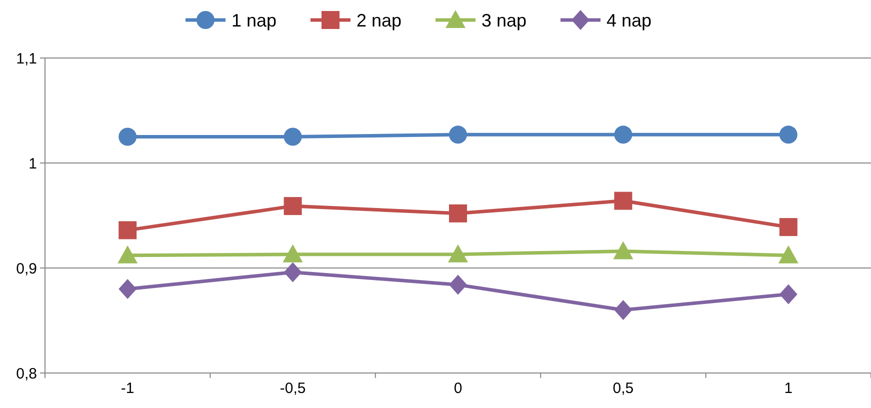 This screenshot has width=871, height=408. I want to click on legend-label: 2 nap, so click(379, 20).